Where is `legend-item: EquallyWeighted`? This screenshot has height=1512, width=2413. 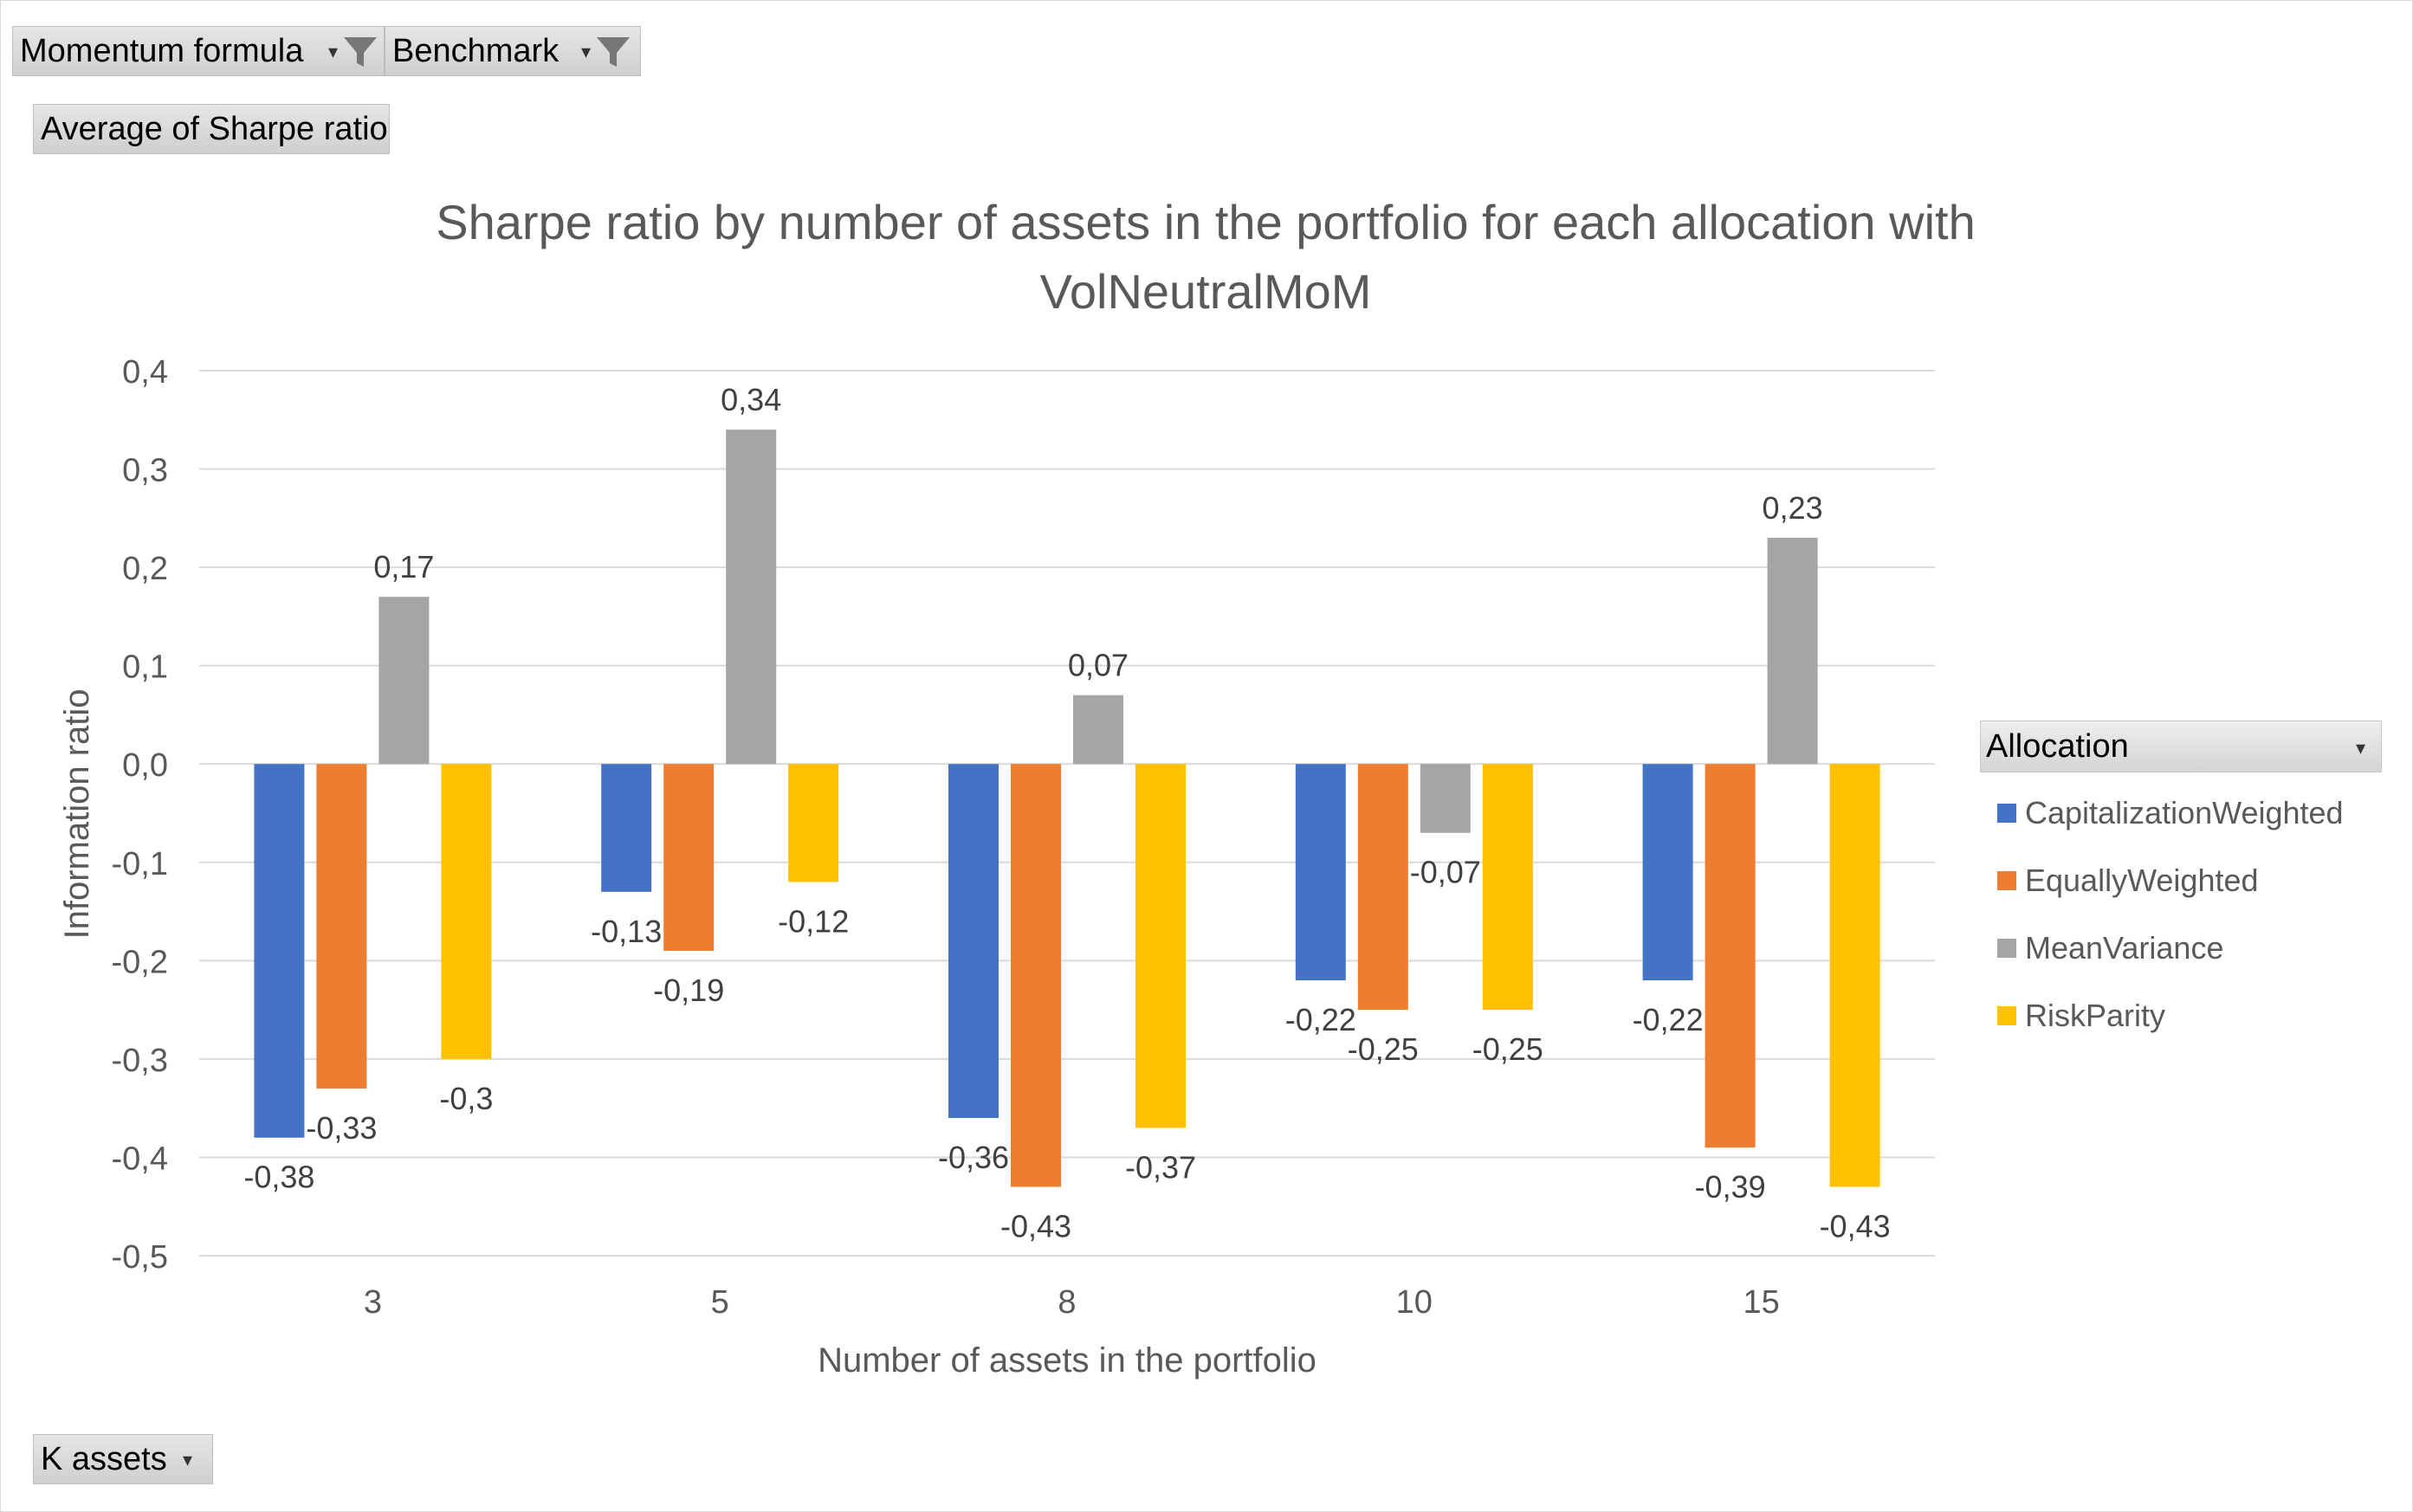 legend-item: EquallyWeighted is located at coordinates (2181, 880).